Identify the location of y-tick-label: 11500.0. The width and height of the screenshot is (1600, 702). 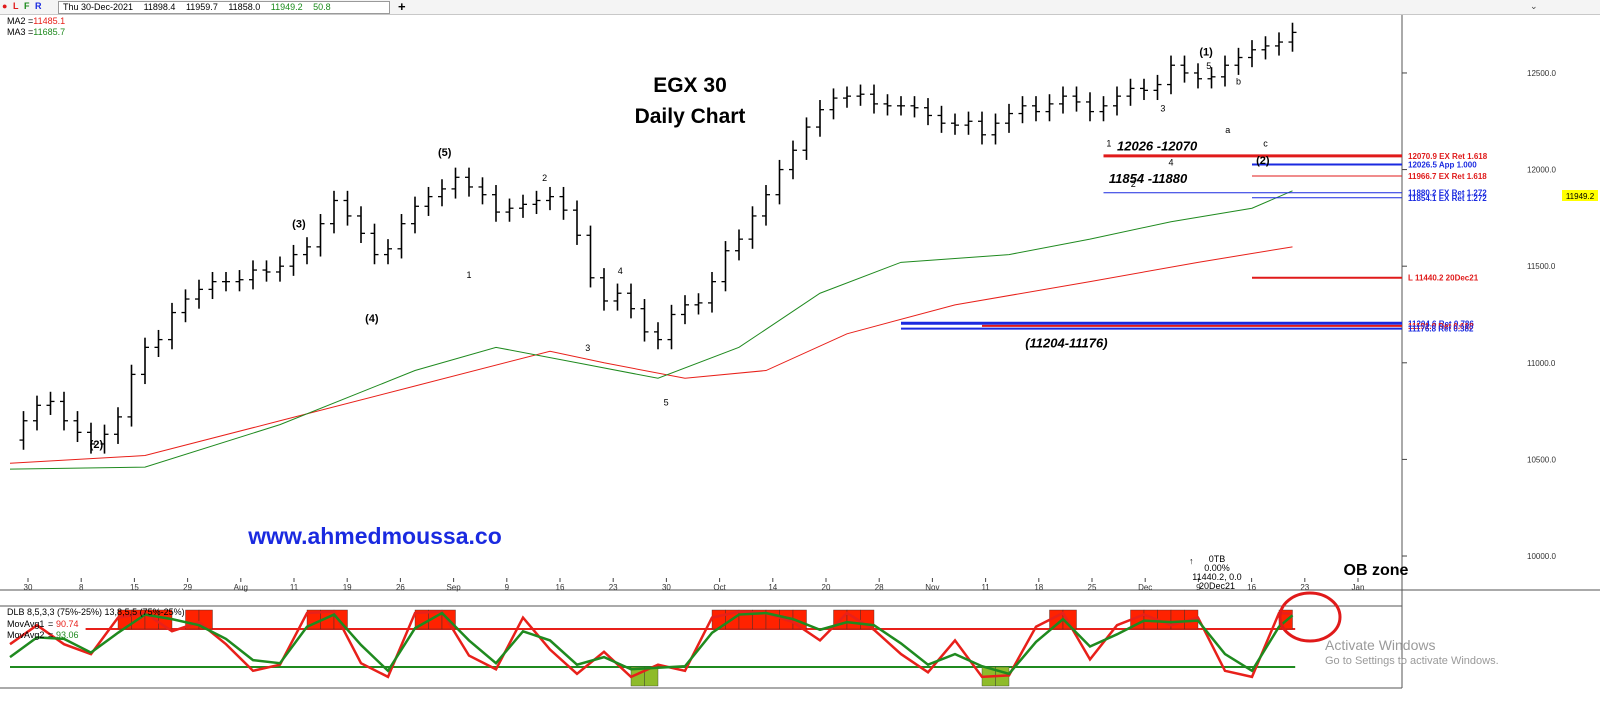
(1541, 266).